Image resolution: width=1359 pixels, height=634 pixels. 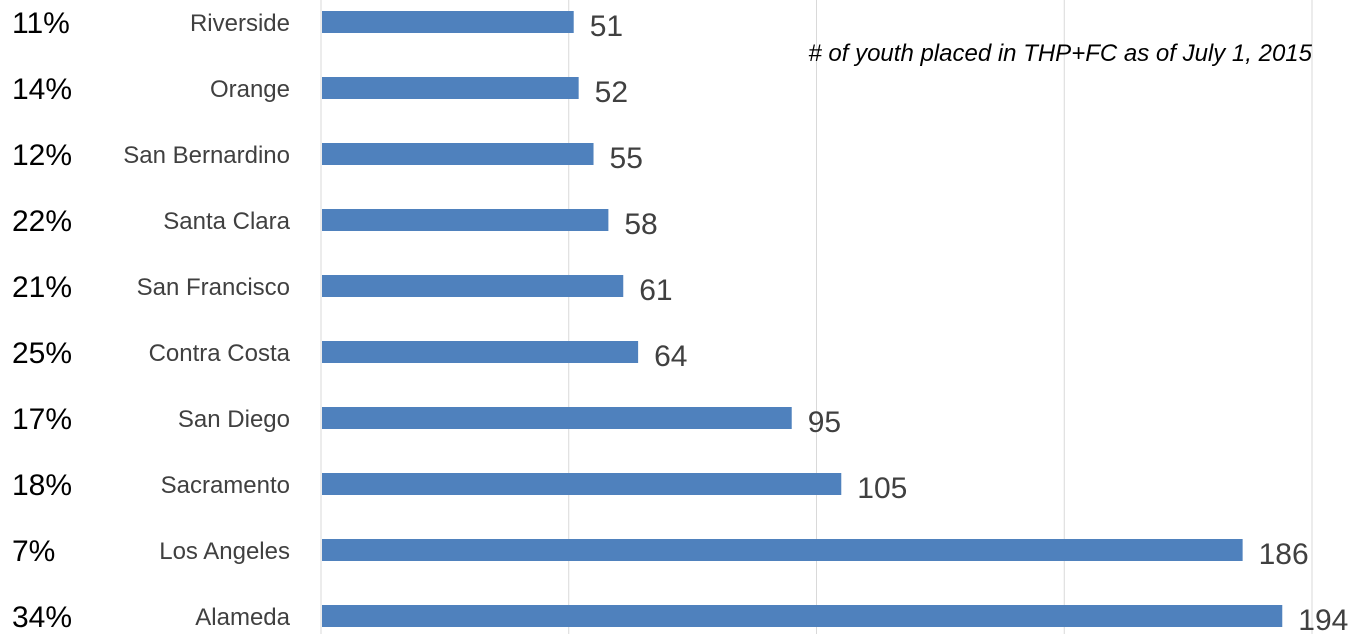 What do you see at coordinates (242, 617) in the screenshot?
I see `category-label: Alameda` at bounding box center [242, 617].